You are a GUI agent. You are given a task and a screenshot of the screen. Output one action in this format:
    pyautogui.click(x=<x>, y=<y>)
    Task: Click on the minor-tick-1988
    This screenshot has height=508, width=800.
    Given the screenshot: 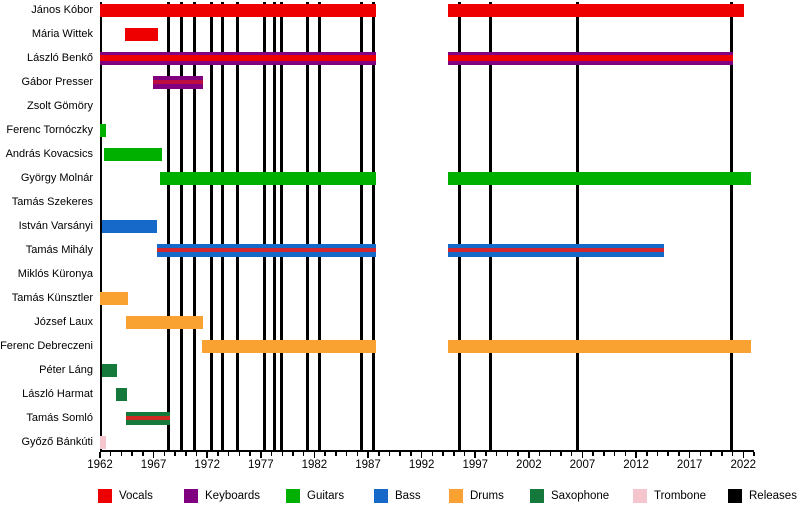 What is the action you would take?
    pyautogui.click(x=379, y=454)
    